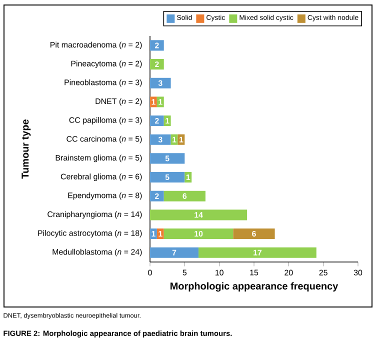 This screenshot has width=378, height=346. What do you see at coordinates (254, 287) in the screenshot?
I see `x-axis-title: Morphologic appearance frequency` at bounding box center [254, 287].